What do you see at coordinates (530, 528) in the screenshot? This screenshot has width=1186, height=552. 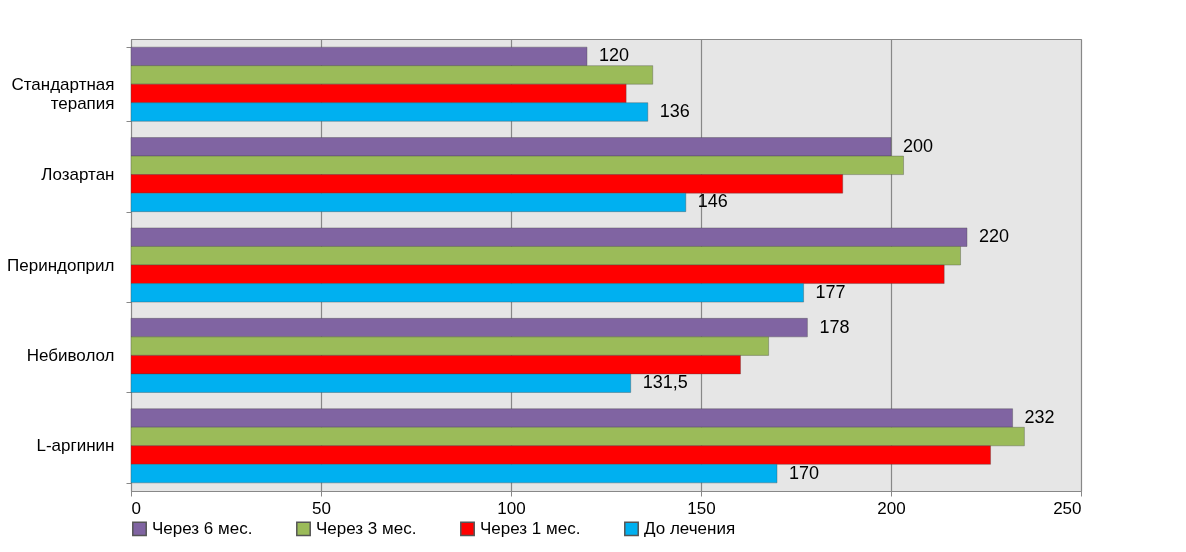 I see `legend-label: Через 1 мес.` at bounding box center [530, 528].